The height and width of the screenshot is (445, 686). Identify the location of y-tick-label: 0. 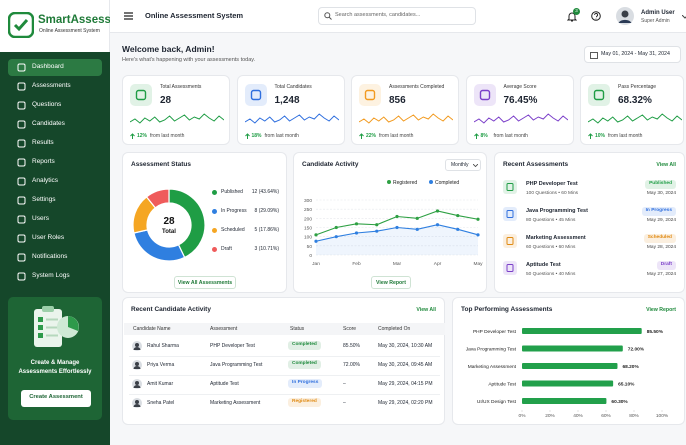
(310, 256).